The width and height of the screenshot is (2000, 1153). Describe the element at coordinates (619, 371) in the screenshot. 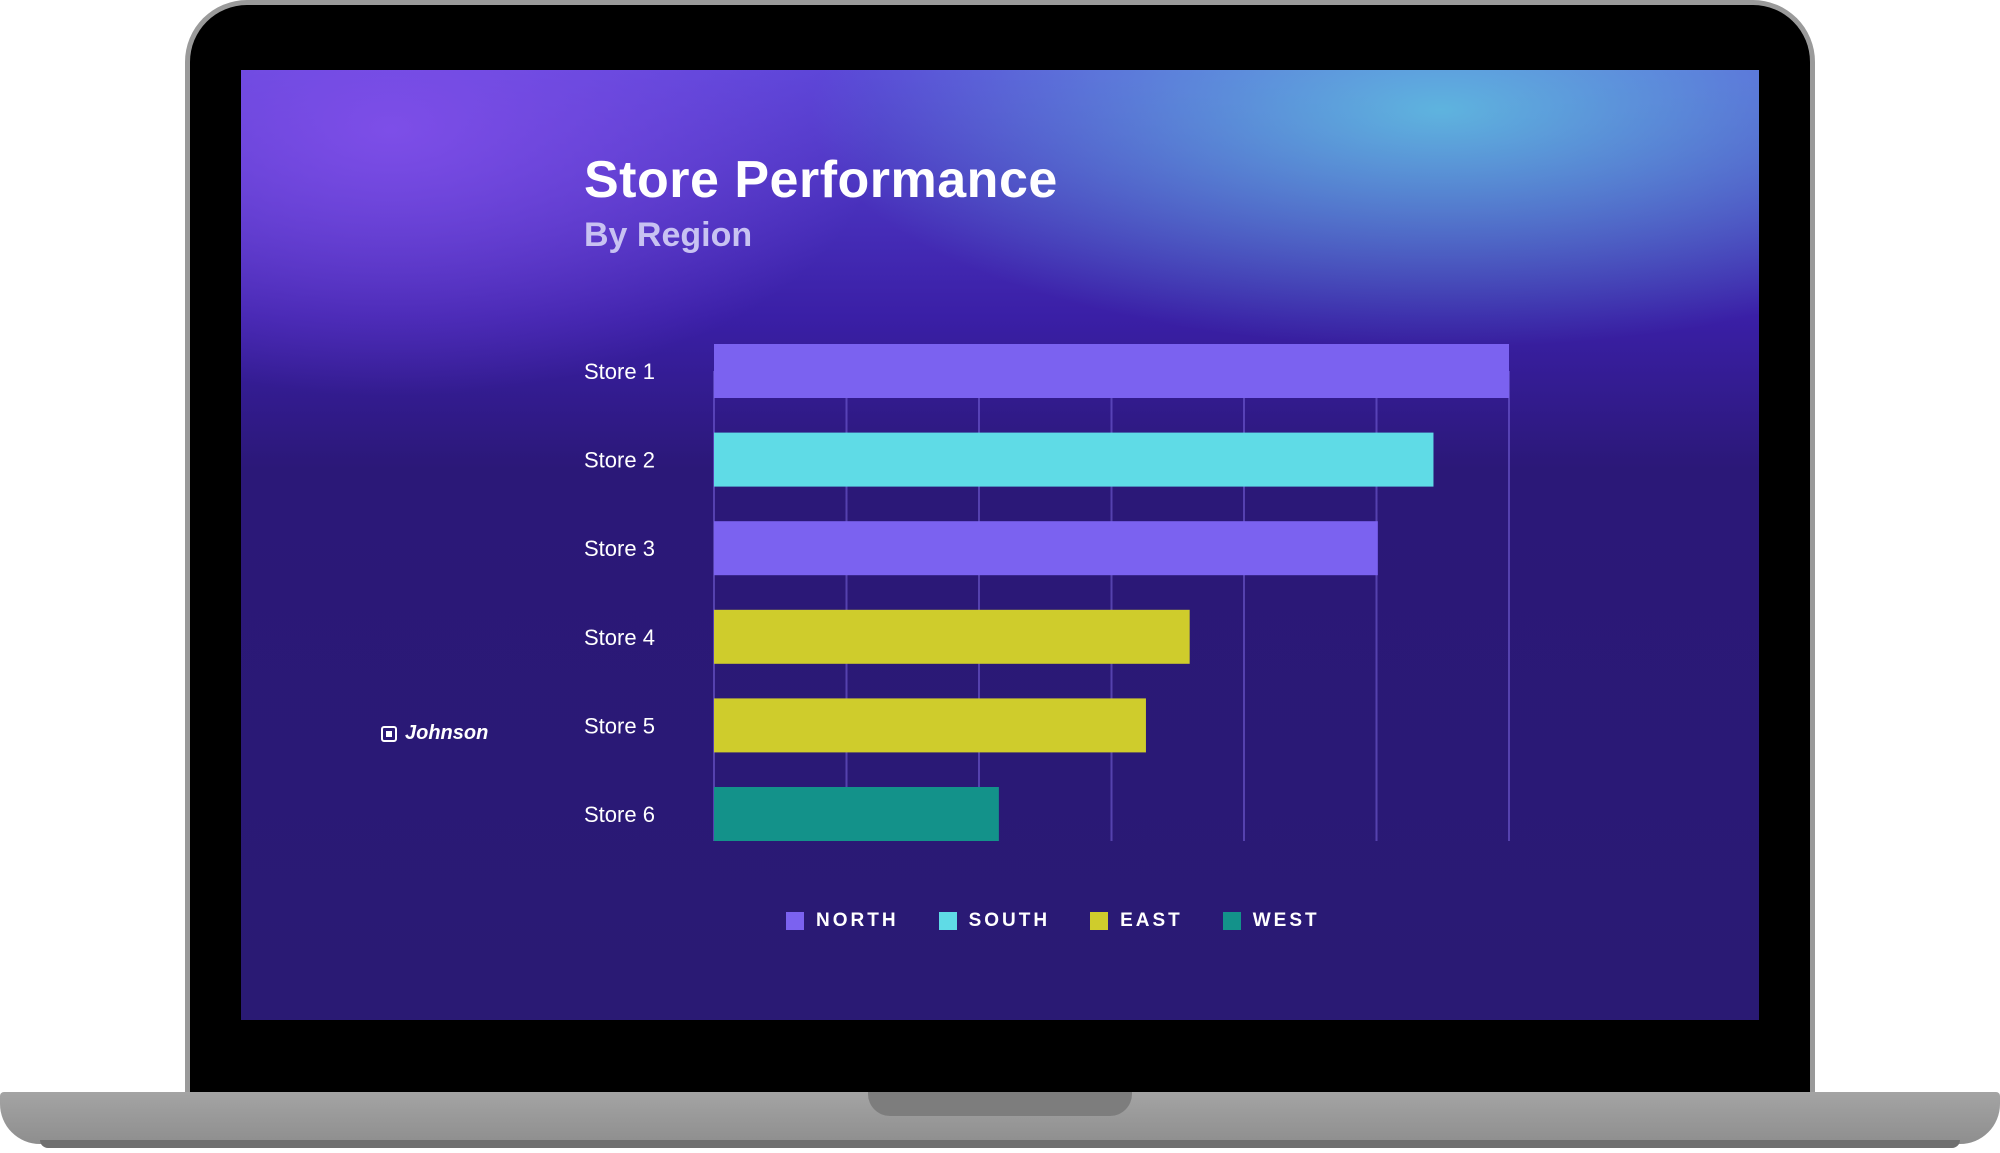

I see `category-label: Store 1` at that location.